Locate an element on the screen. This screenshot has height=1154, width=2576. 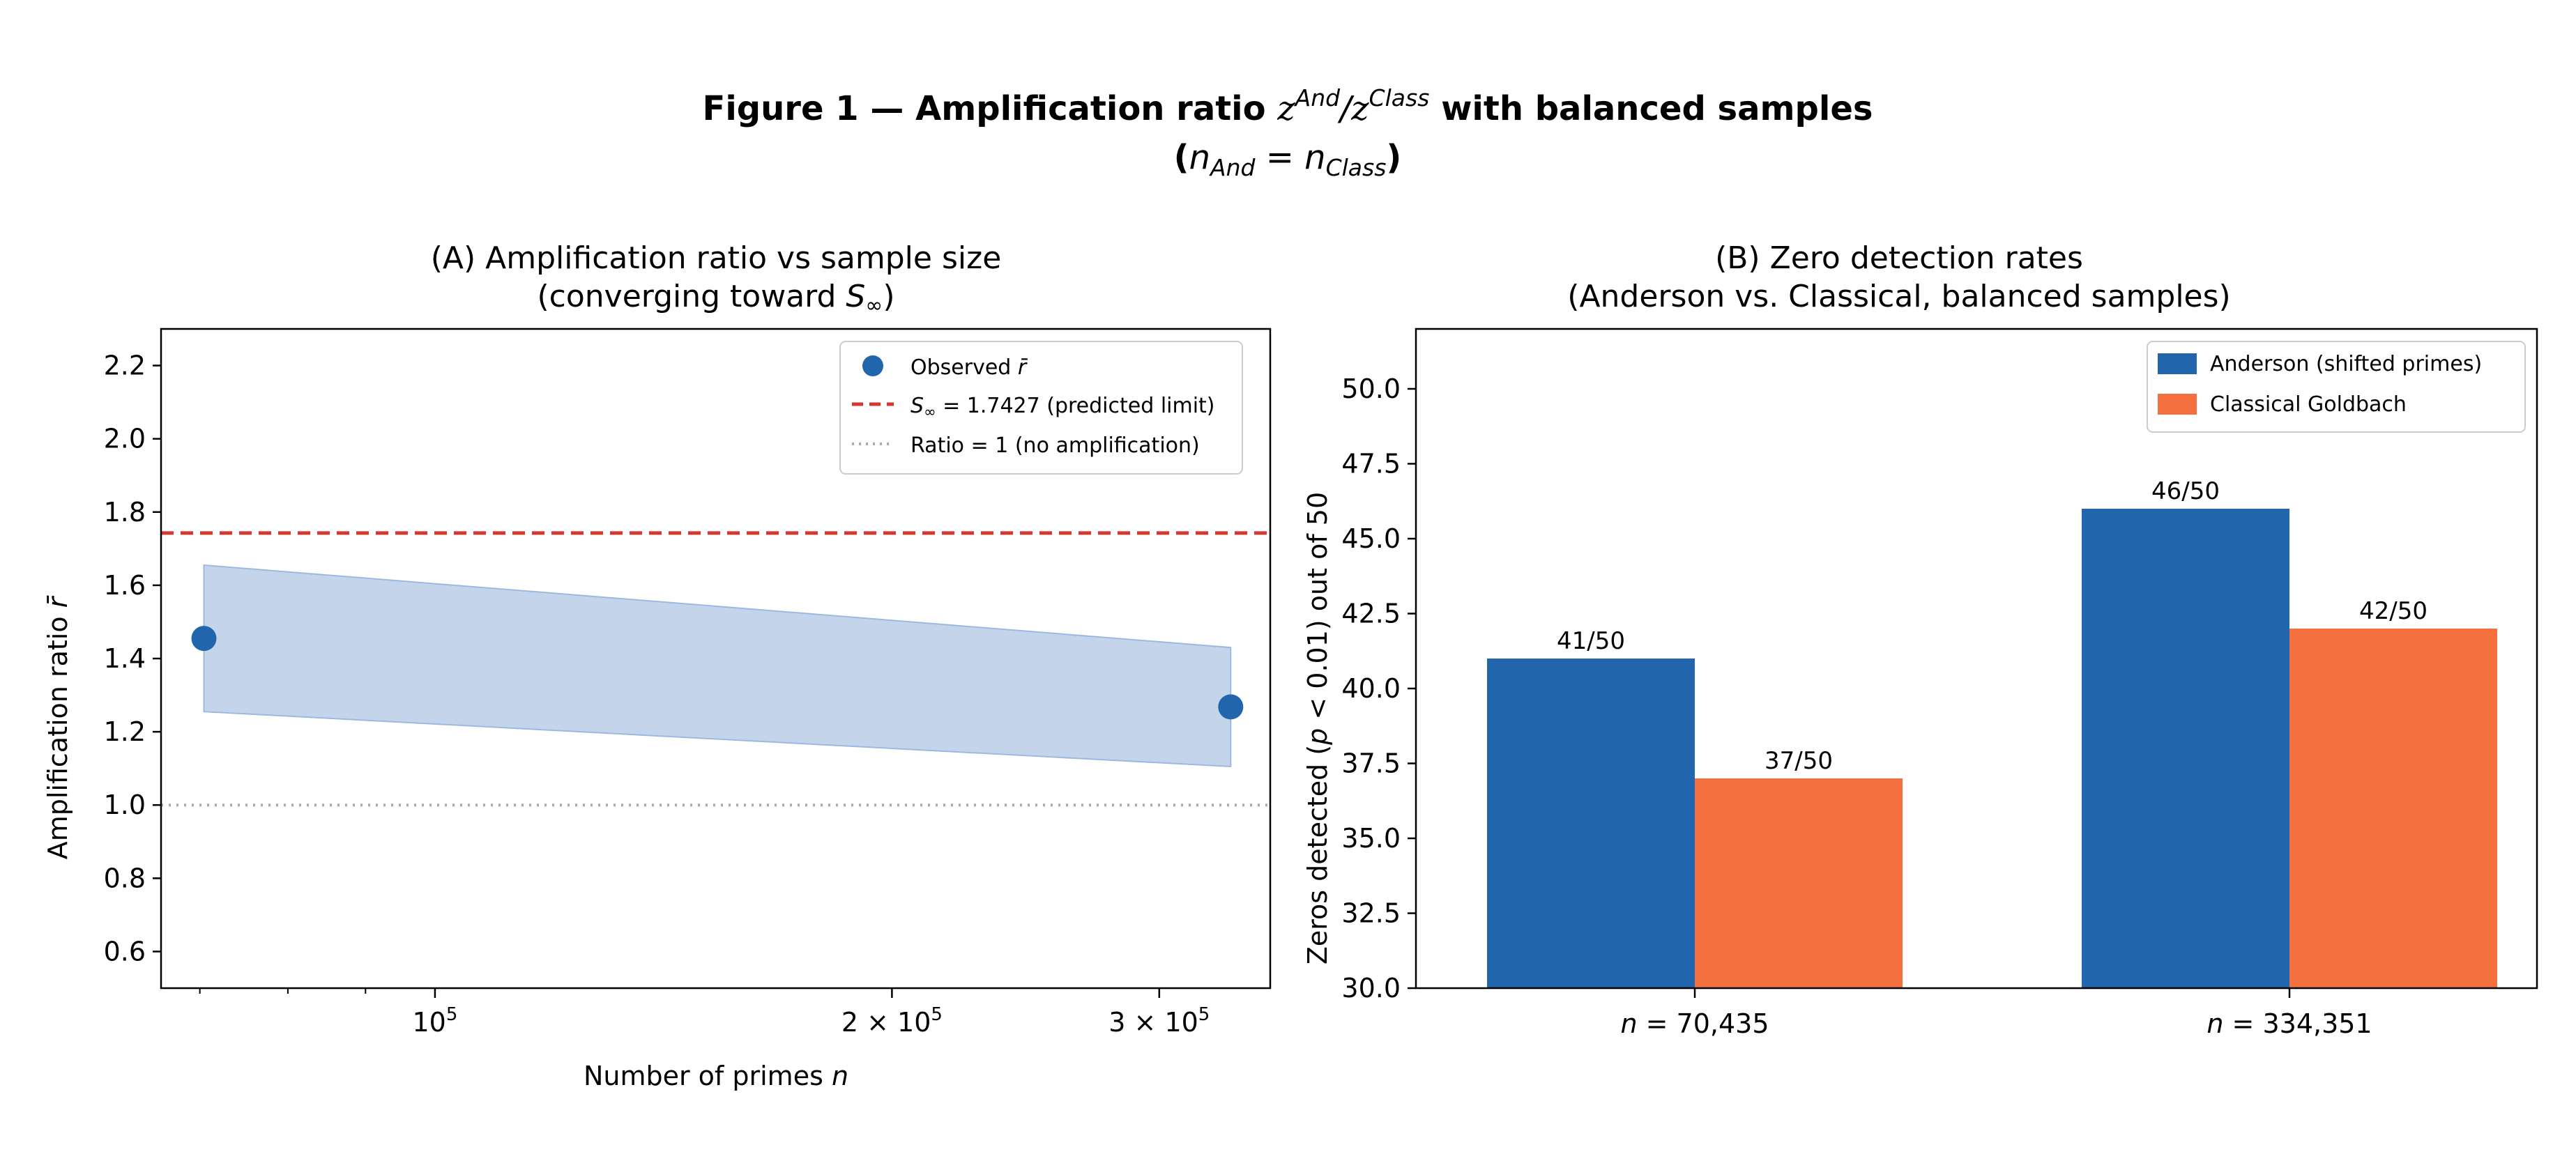
panel-b-bar-label: 41/50 is located at coordinates (1591, 641).